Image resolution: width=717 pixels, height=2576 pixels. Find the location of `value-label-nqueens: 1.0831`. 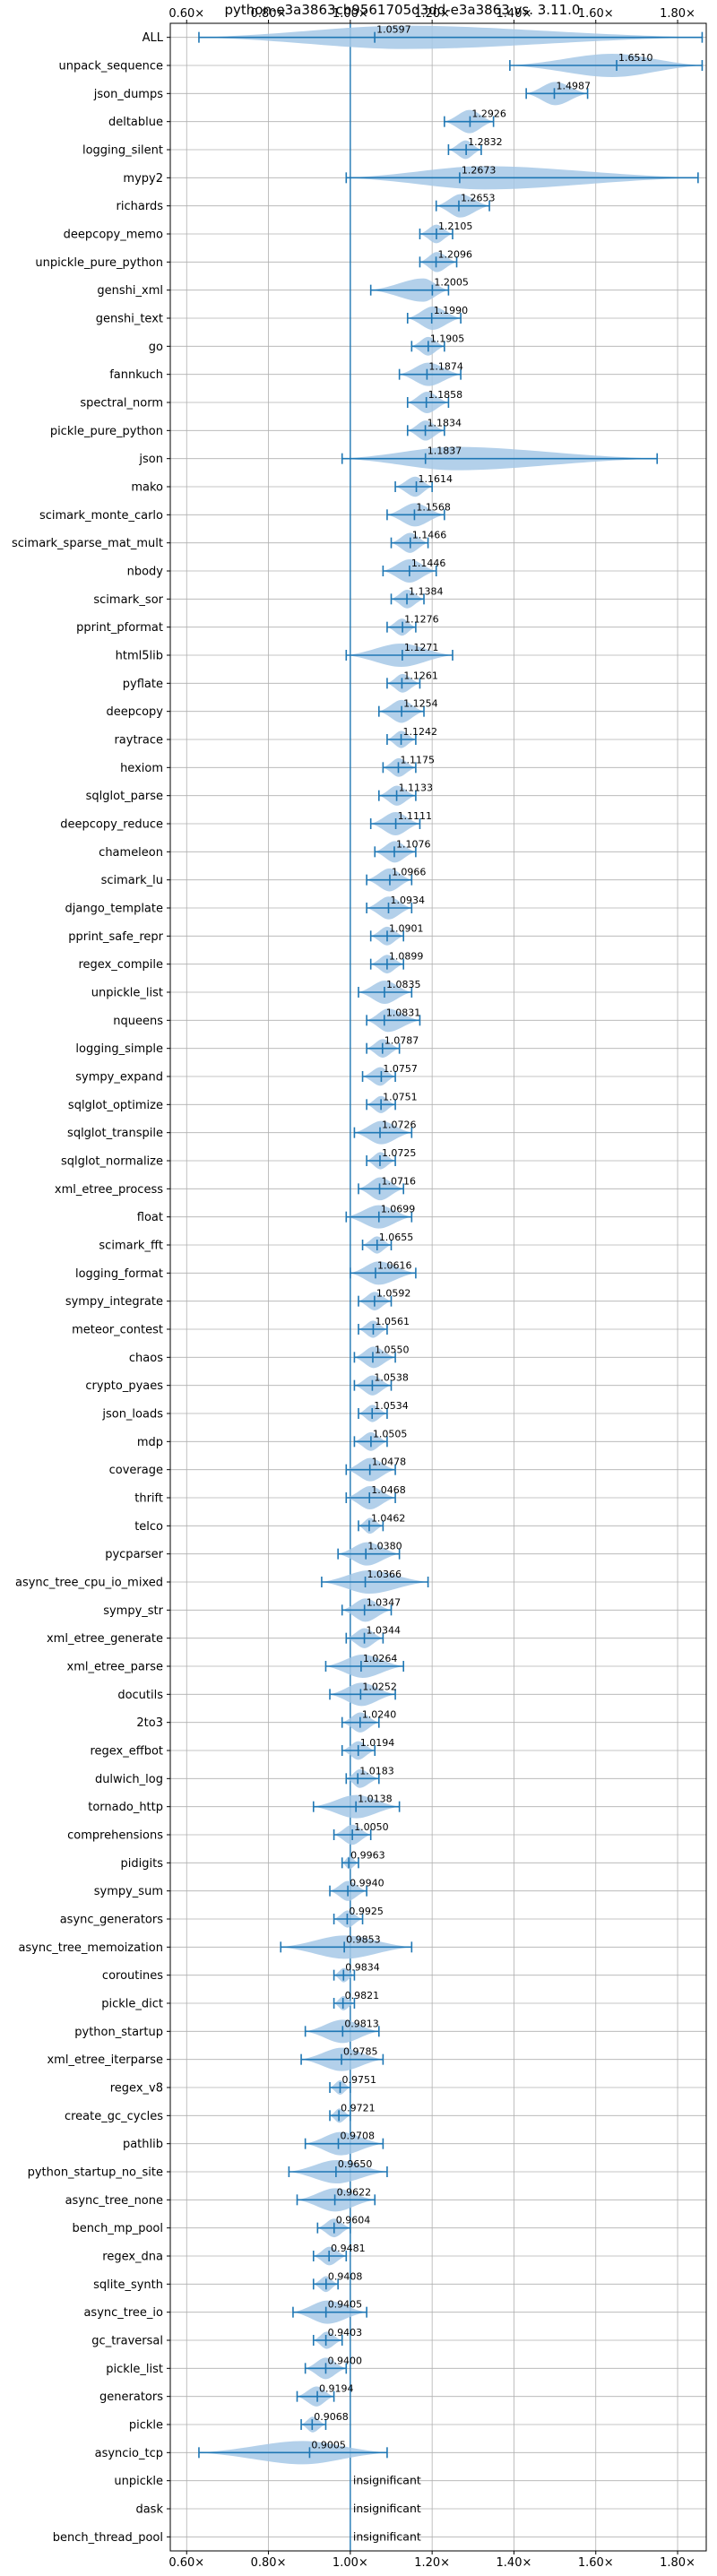

value-label-nqueens: 1.0831 is located at coordinates (403, 1012).